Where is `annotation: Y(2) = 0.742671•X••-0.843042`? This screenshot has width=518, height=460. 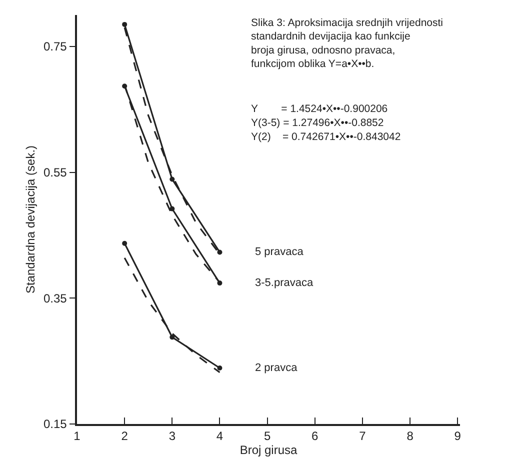 annotation: Y(2) = 0.742671•X••-0.843042 is located at coordinates (326, 137).